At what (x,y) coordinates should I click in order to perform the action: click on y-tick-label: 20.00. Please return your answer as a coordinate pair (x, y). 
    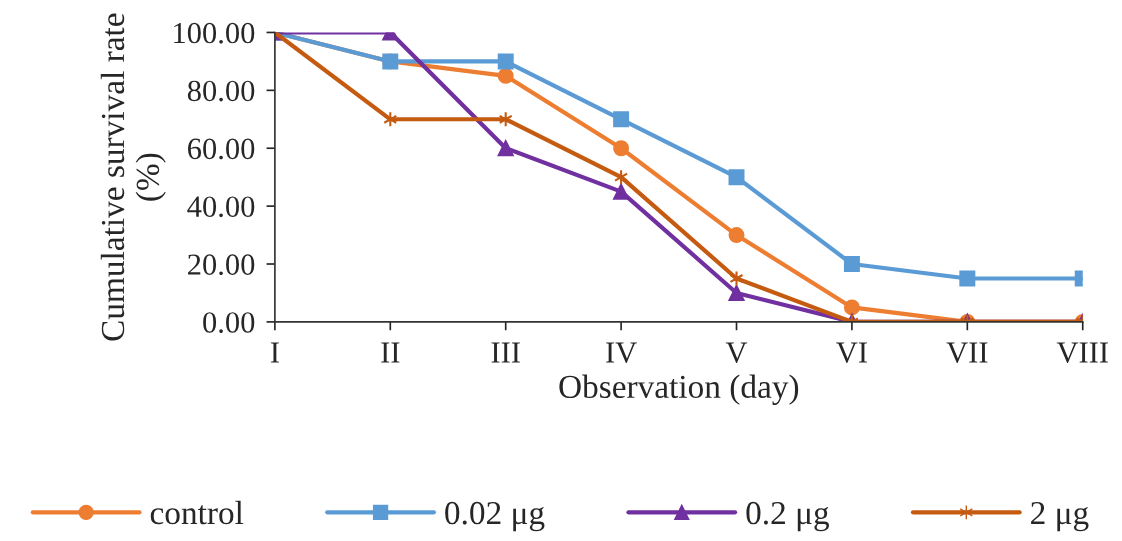
    Looking at the image, I should click on (221, 265).